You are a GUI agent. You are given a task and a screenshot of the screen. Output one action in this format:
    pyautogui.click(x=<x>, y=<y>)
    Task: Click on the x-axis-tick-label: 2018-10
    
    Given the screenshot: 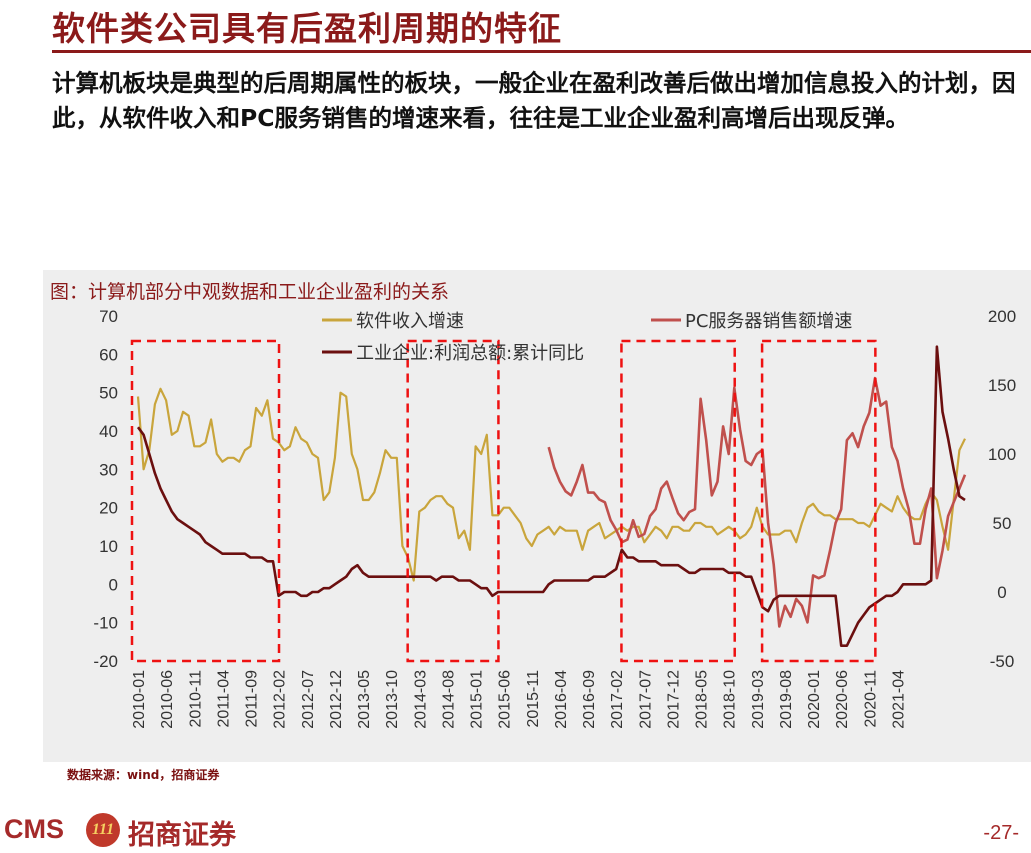 What is the action you would take?
    pyautogui.click(x=730, y=699)
    